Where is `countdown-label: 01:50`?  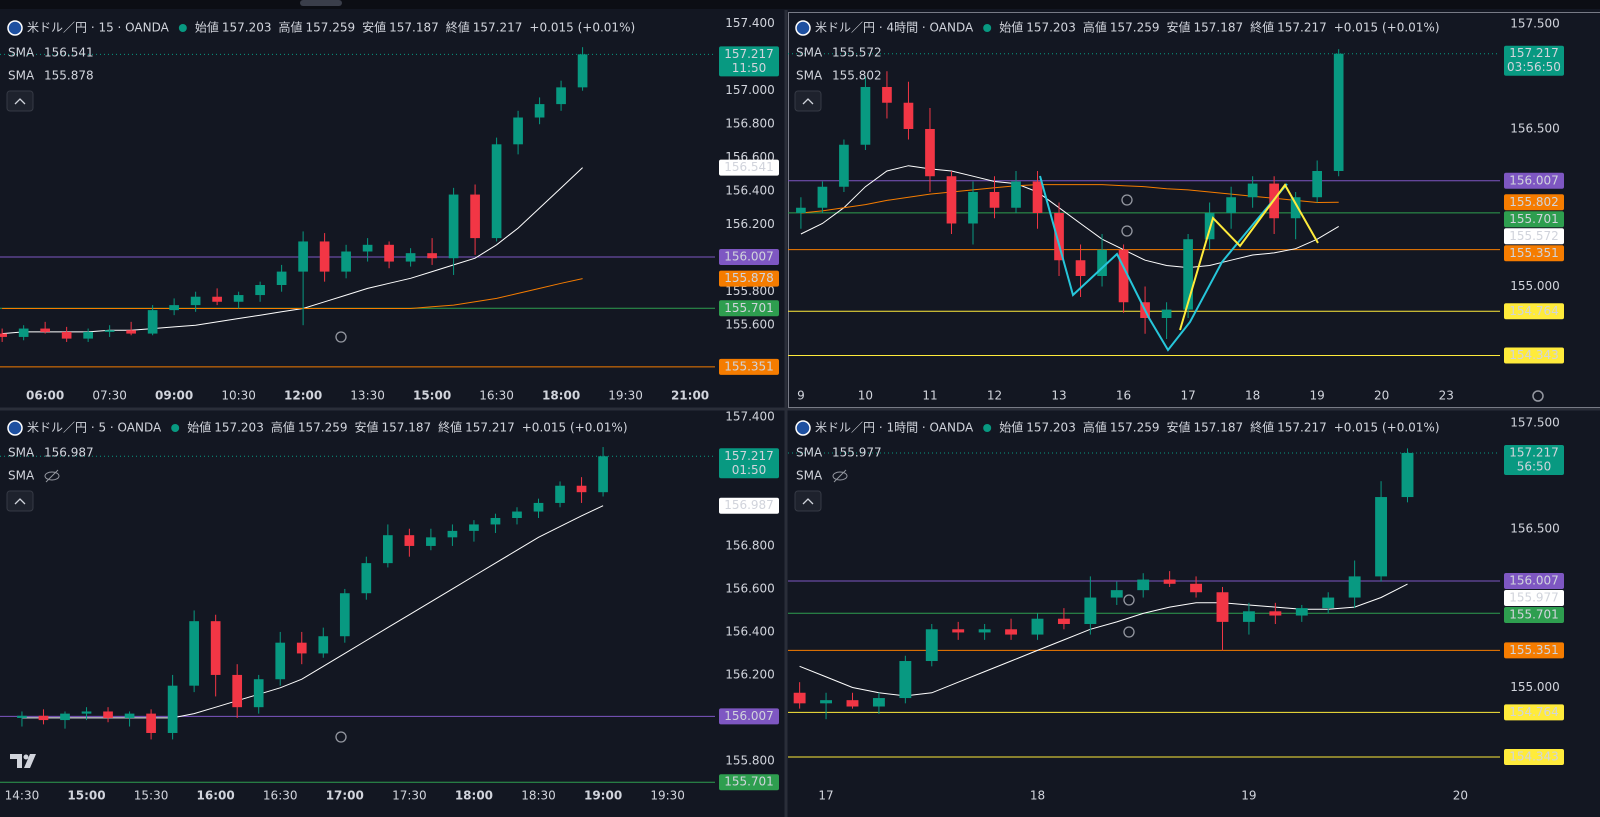
countdown-label: 01:50 is located at coordinates (749, 470).